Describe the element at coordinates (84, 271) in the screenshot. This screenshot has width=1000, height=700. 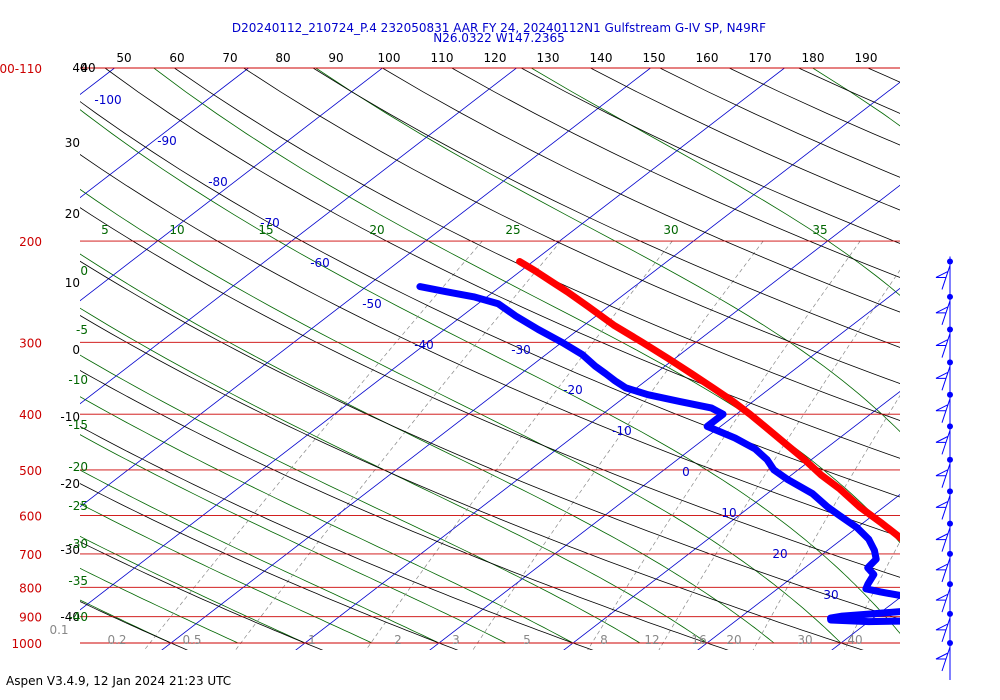
I see `theta-e-axis-label: 0` at that location.